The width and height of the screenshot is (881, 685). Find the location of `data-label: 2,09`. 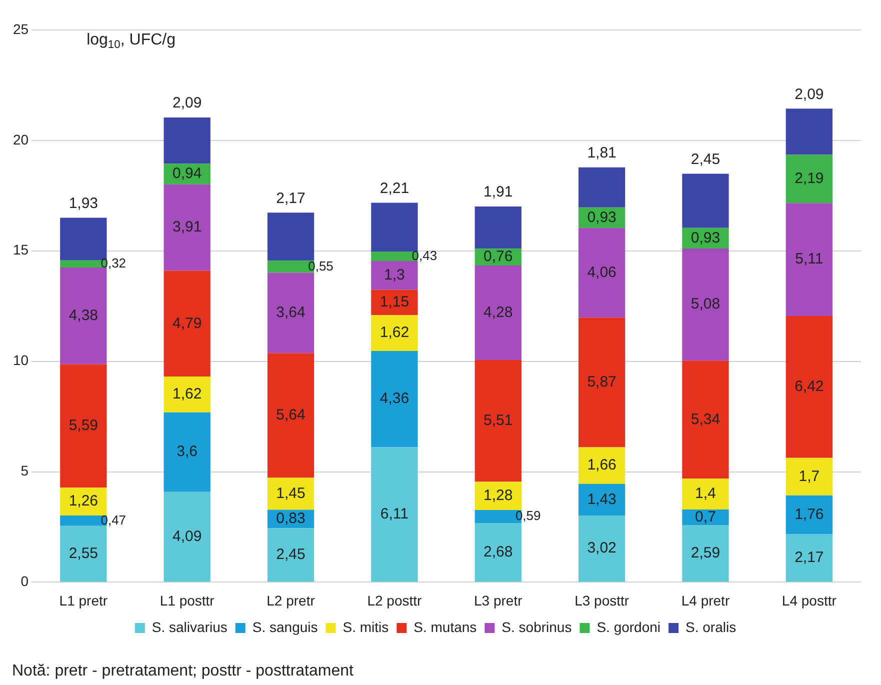

data-label: 2,09 is located at coordinates (187, 103).